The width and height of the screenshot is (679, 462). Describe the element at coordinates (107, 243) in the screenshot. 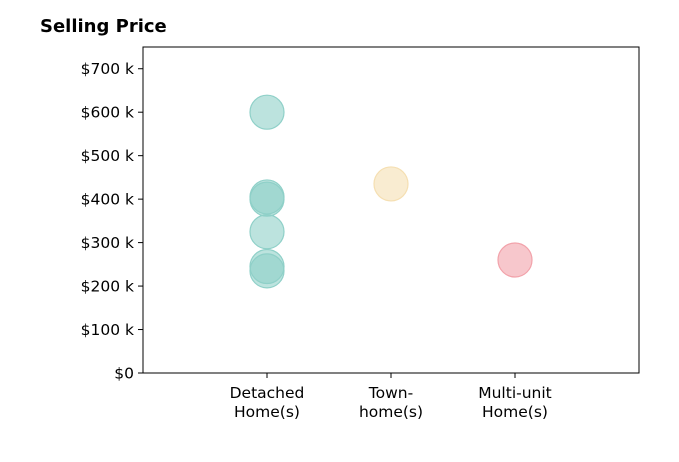

I see `y-tick-label: $300 k` at that location.